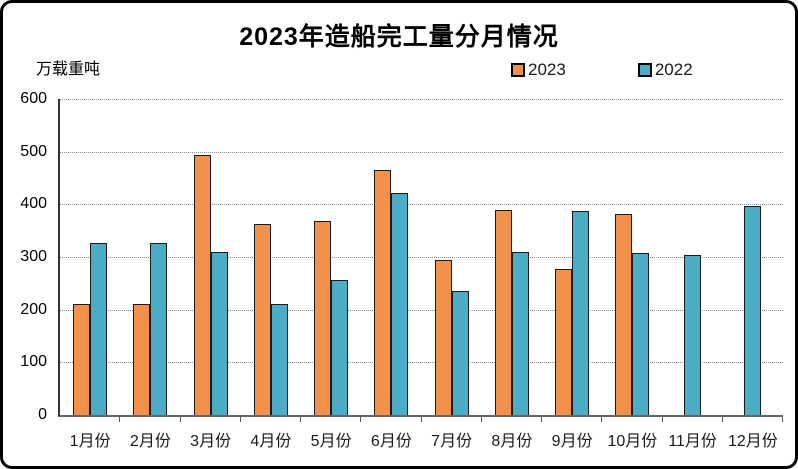 Image resolution: width=798 pixels, height=469 pixels. Describe the element at coordinates (632, 441) in the screenshot. I see `x-axis-label: 10月份` at that location.